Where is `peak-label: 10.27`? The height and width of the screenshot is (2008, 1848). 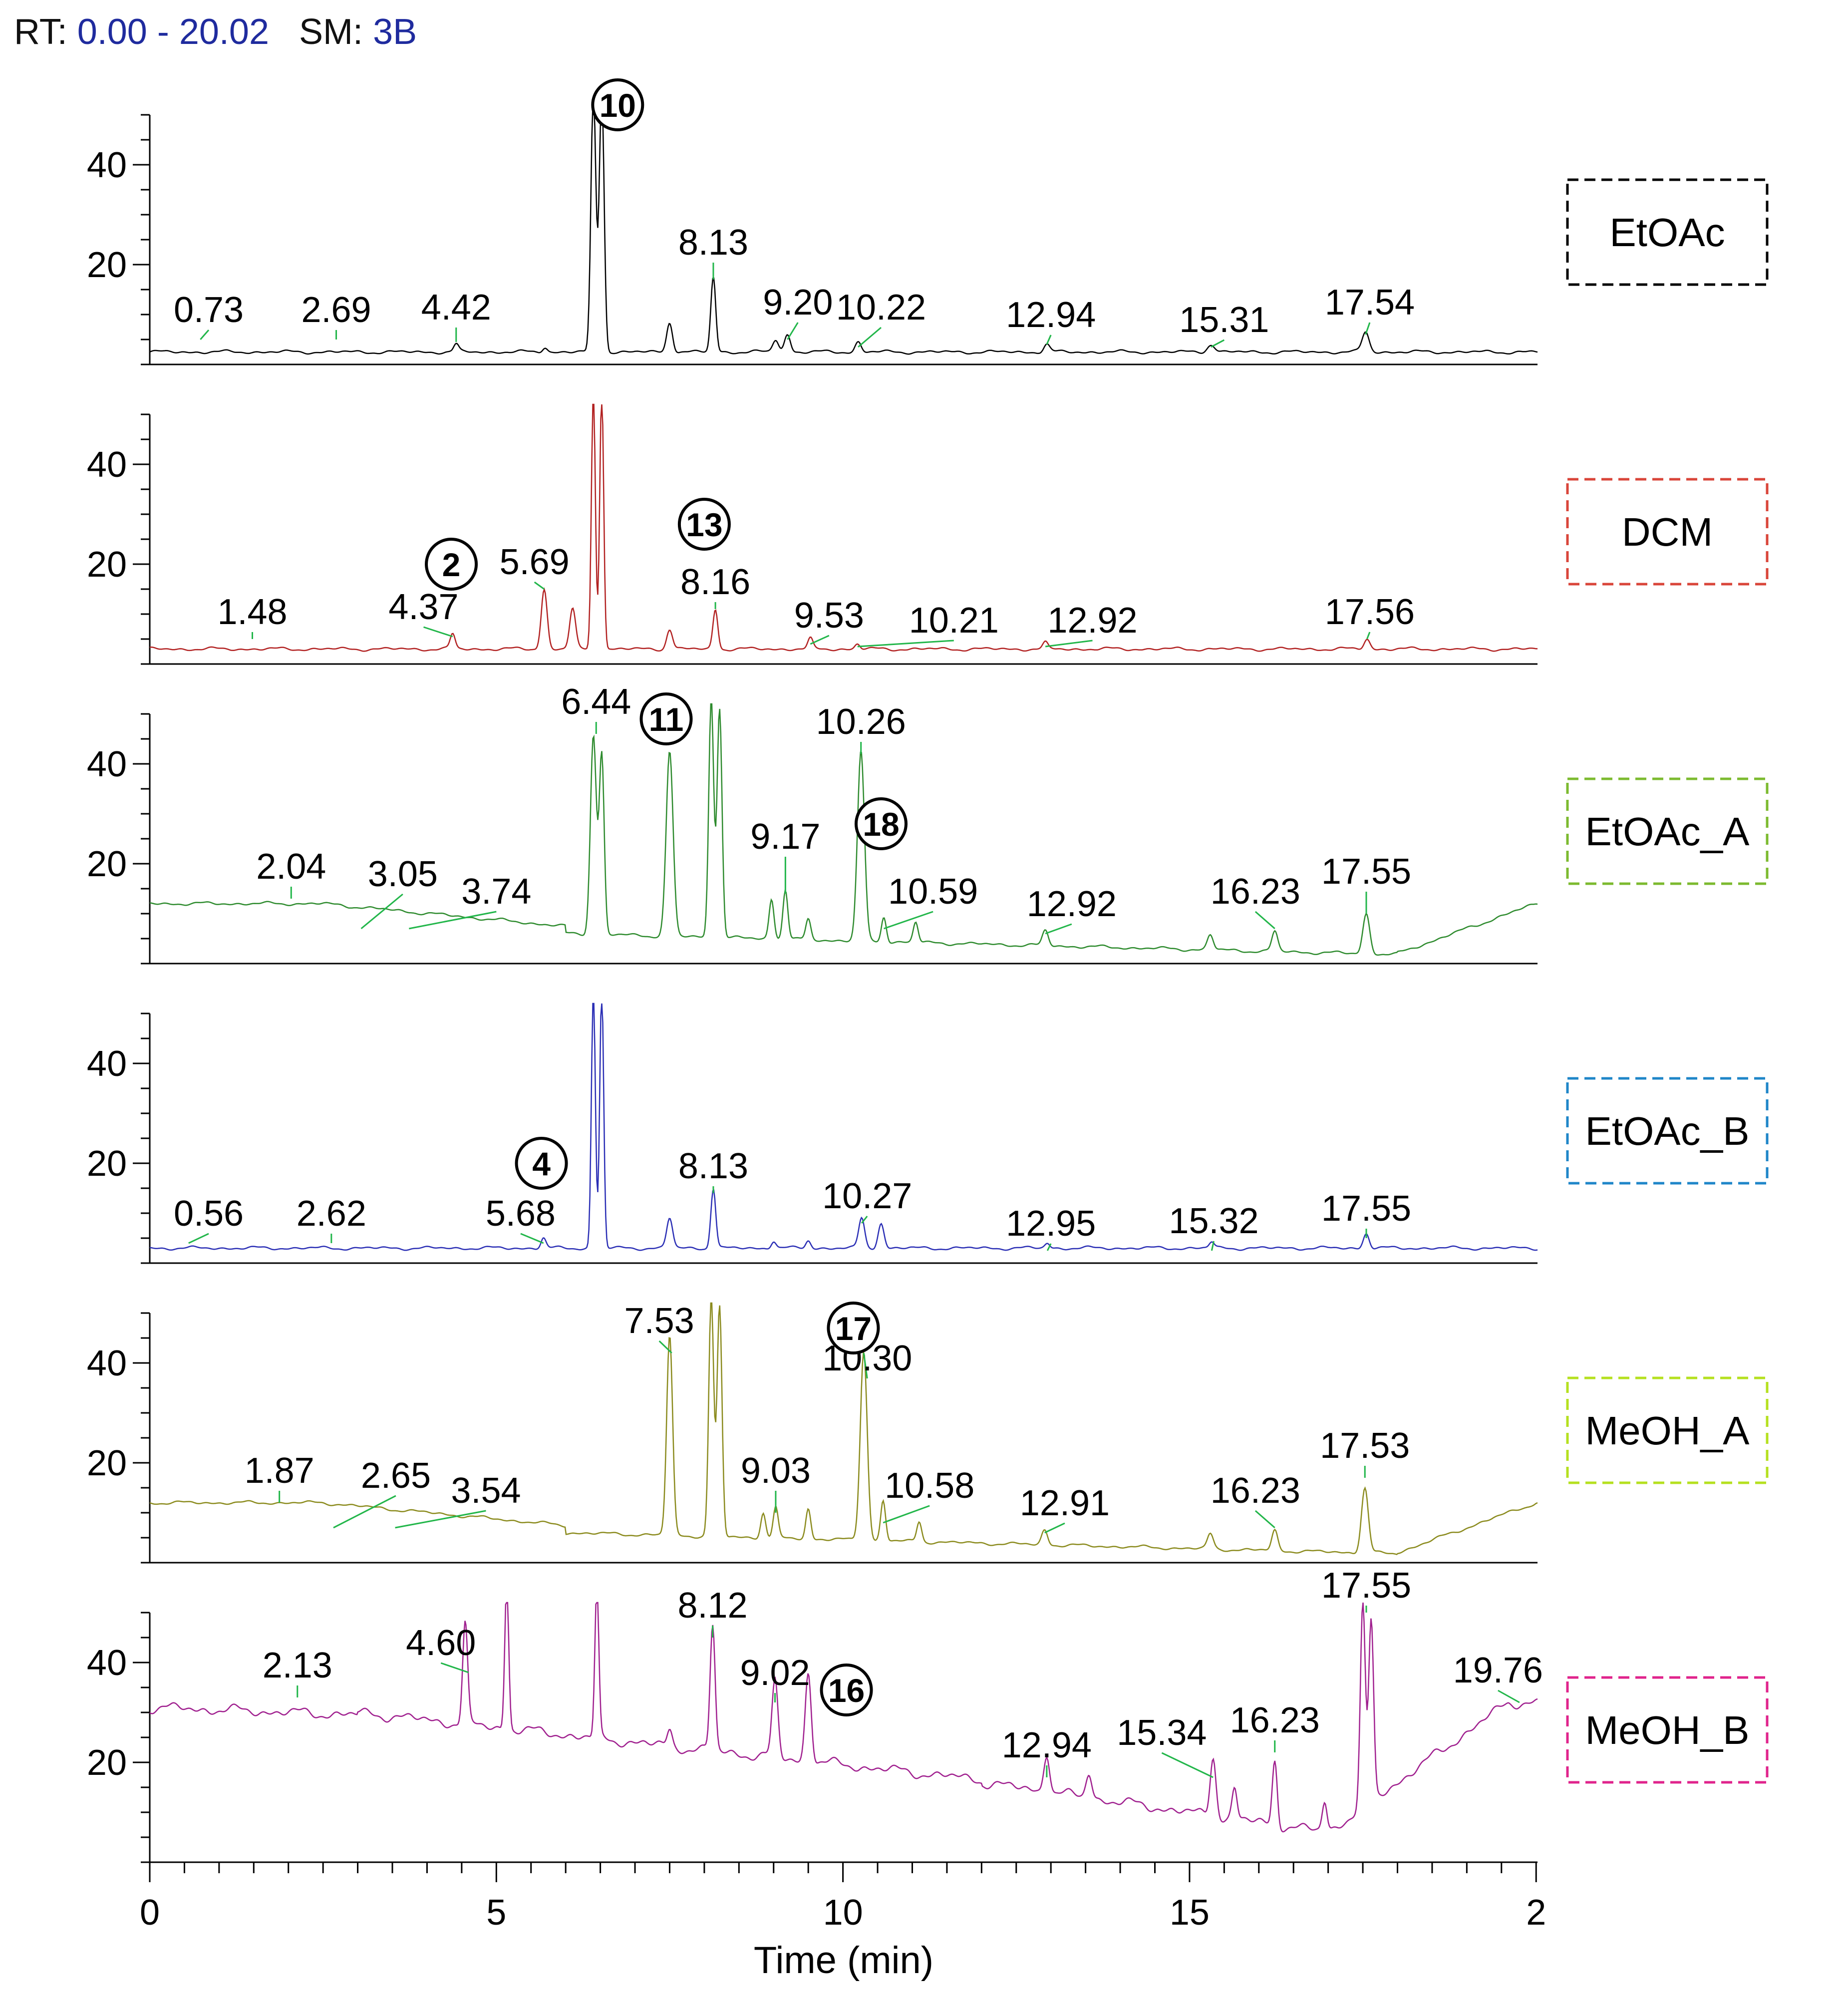 peak-label: 10.27 is located at coordinates (867, 1196).